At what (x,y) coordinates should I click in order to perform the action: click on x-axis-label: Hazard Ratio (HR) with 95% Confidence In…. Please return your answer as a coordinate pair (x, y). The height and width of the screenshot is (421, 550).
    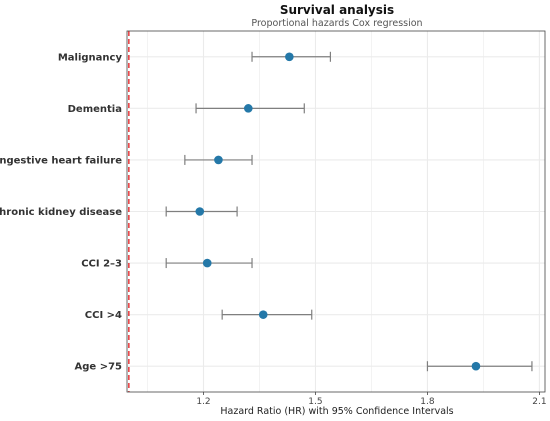
    Looking at the image, I should click on (336, 411).